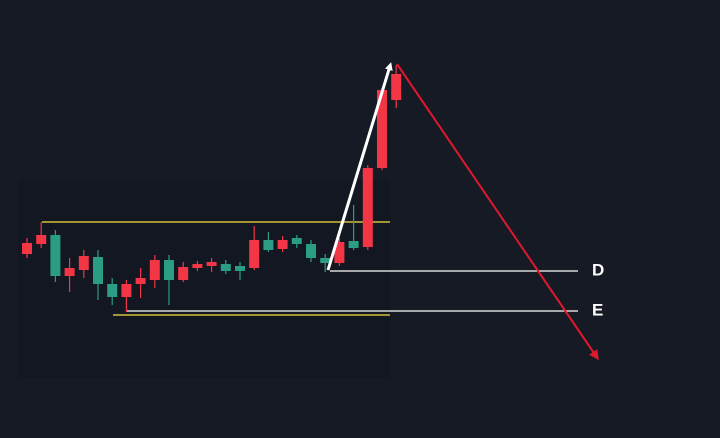 This screenshot has height=438, width=720. Describe the element at coordinates (598, 269) in the screenshot. I see `level-label: D` at that location.